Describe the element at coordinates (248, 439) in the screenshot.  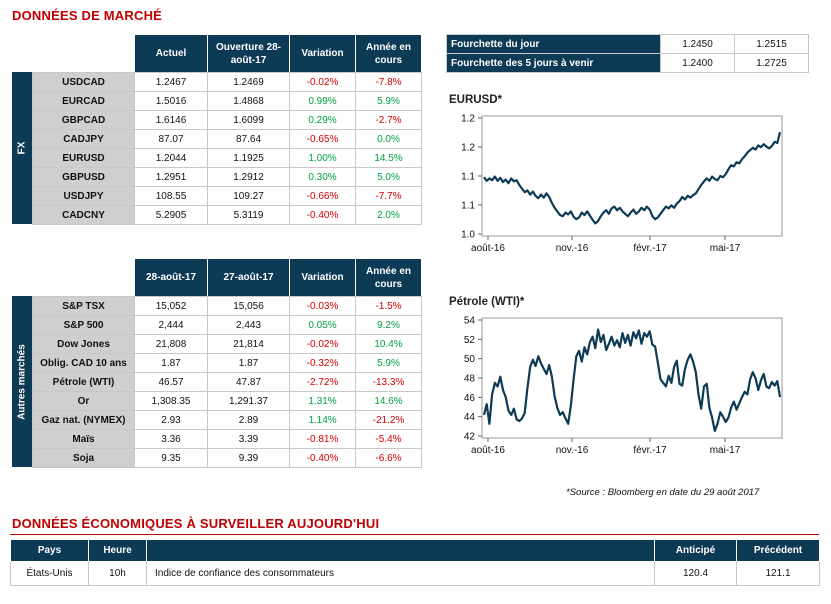
I see `value-previous: 3.39` at that location.